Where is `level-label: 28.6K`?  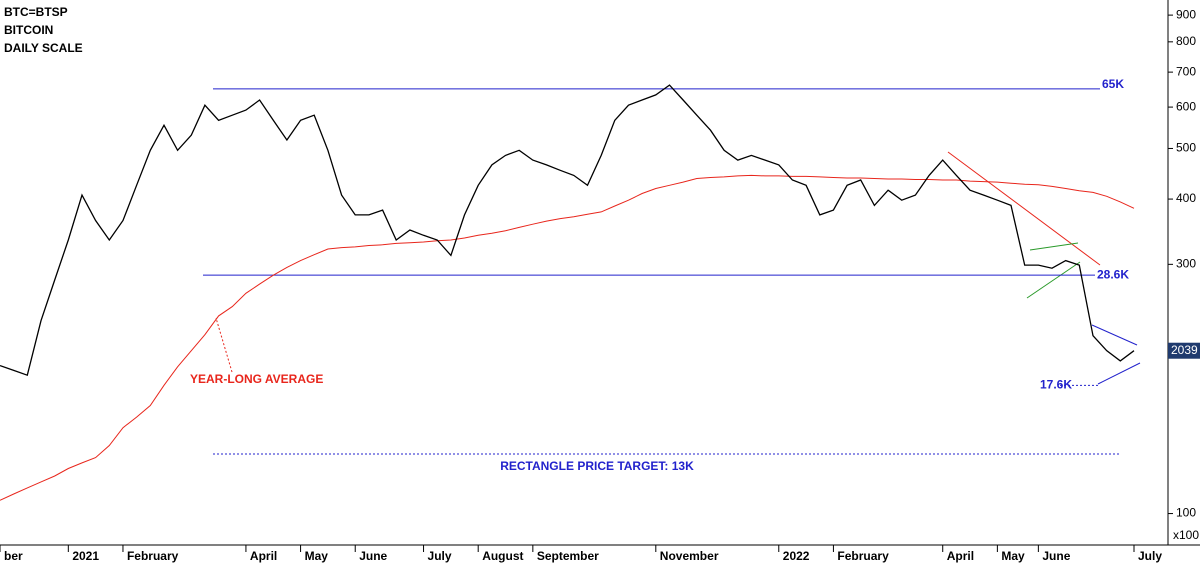
level-label: 28.6K is located at coordinates (1113, 274).